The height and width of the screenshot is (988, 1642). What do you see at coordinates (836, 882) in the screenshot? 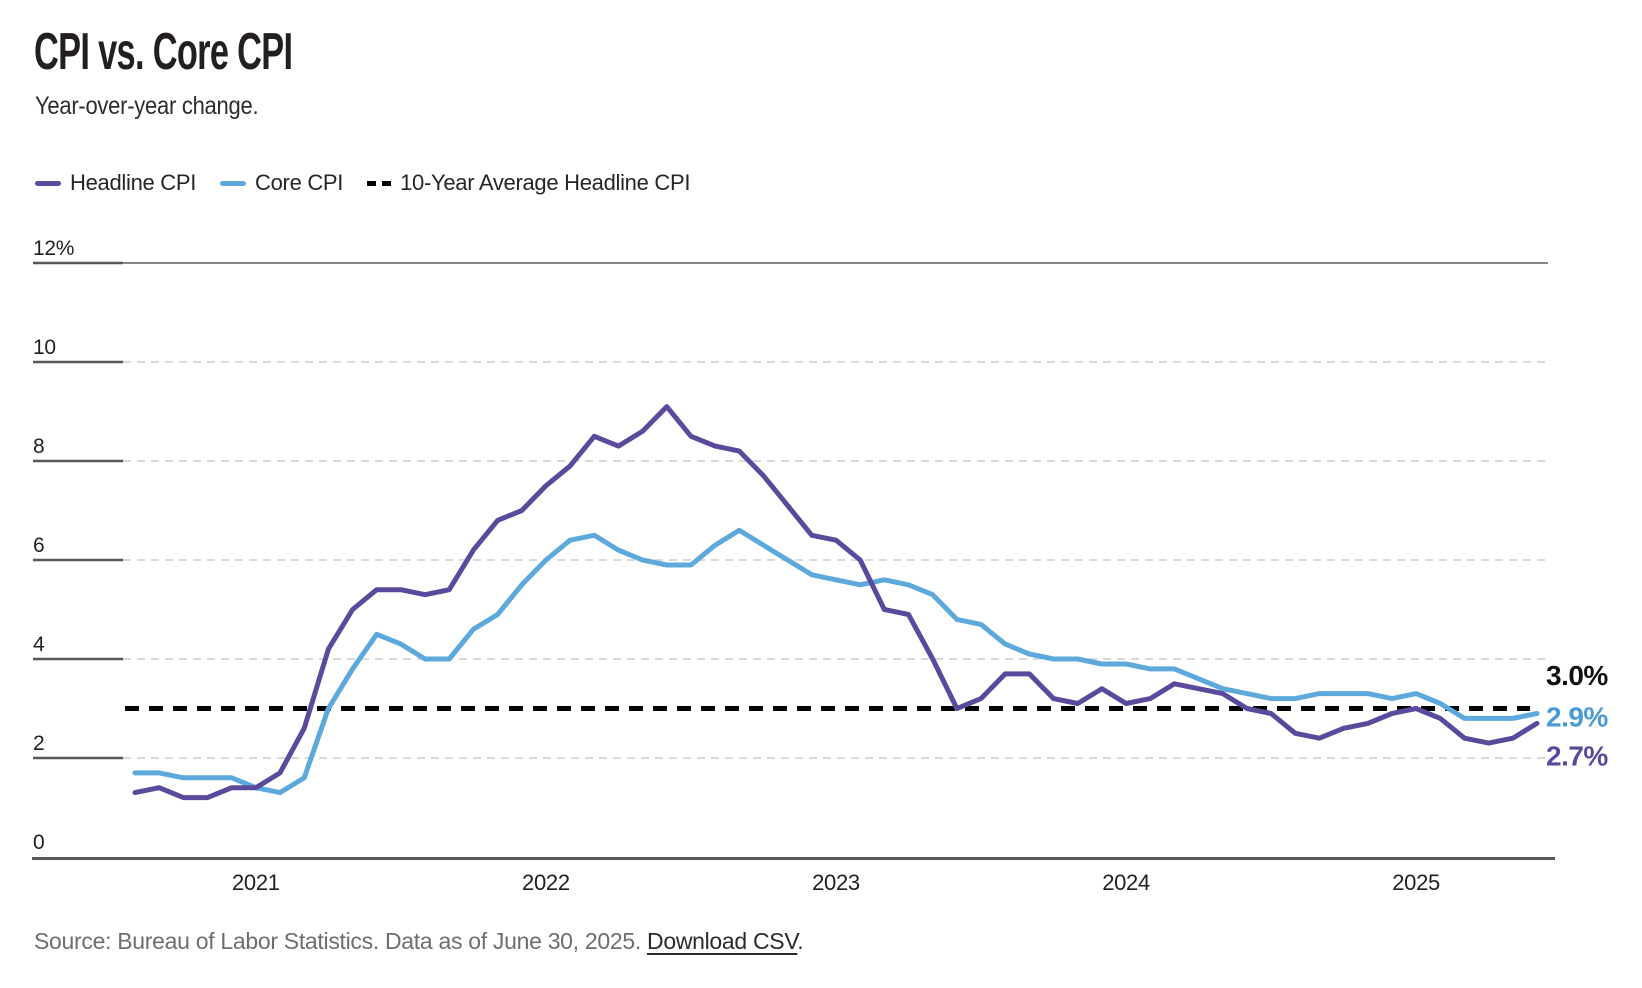
I see `x-axis-label-2023: 2023` at bounding box center [836, 882].